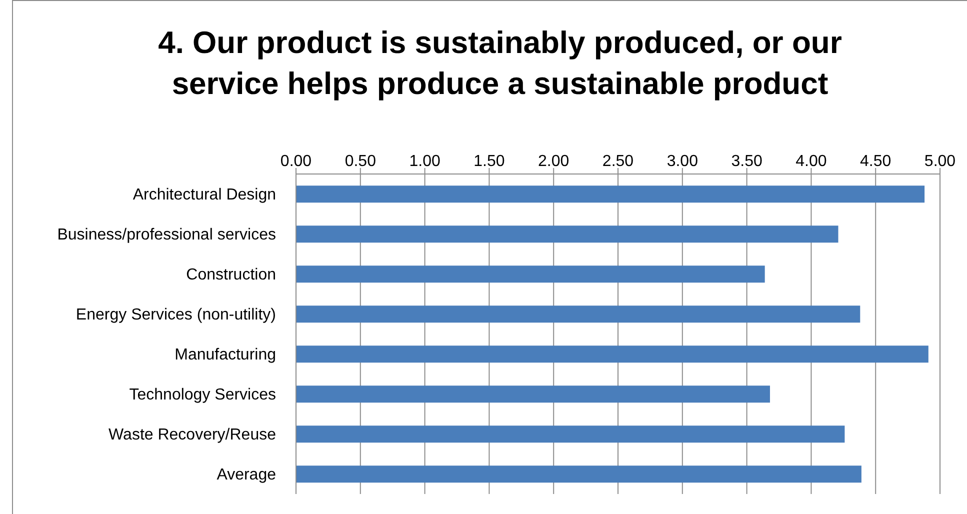  Describe the element at coordinates (682, 161) in the screenshot. I see `x-tick-label: 3.00` at that location.